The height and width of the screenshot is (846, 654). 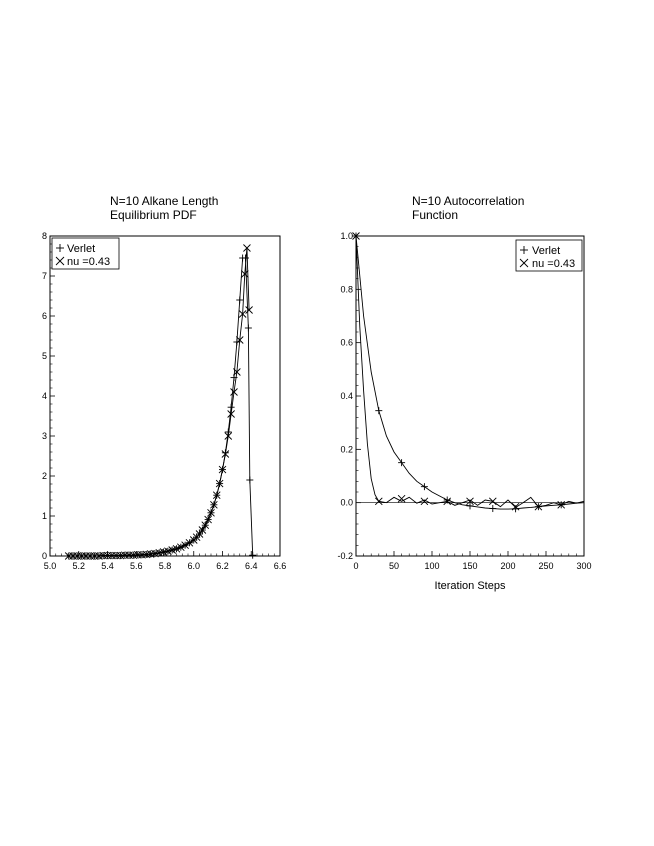 What do you see at coordinates (44, 516) in the screenshot?
I see `y-tick-label: 1` at bounding box center [44, 516].